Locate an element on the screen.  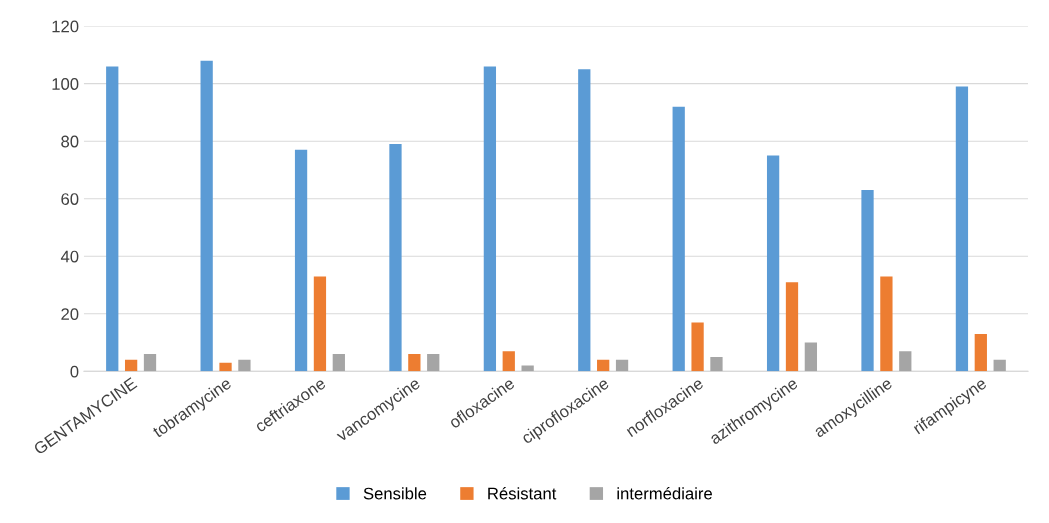
y-tick-label: 60 is located at coordinates (70, 199).